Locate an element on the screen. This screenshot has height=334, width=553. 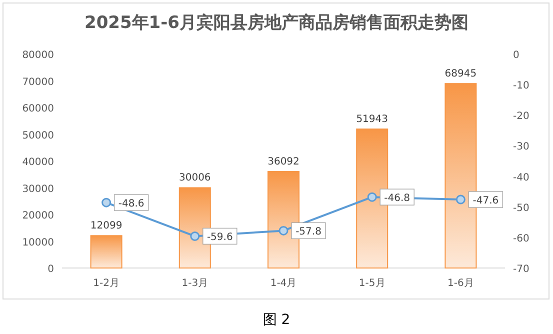
y-tick-label: 0 is located at coordinates (51, 269).